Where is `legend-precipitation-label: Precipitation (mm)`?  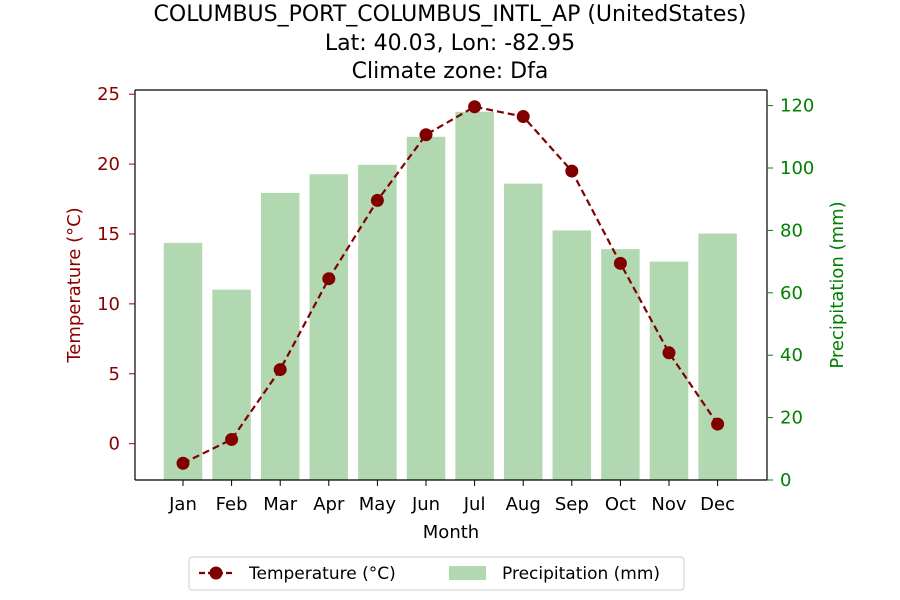 legend-precipitation-label: Precipitation (mm) is located at coordinates (581, 574).